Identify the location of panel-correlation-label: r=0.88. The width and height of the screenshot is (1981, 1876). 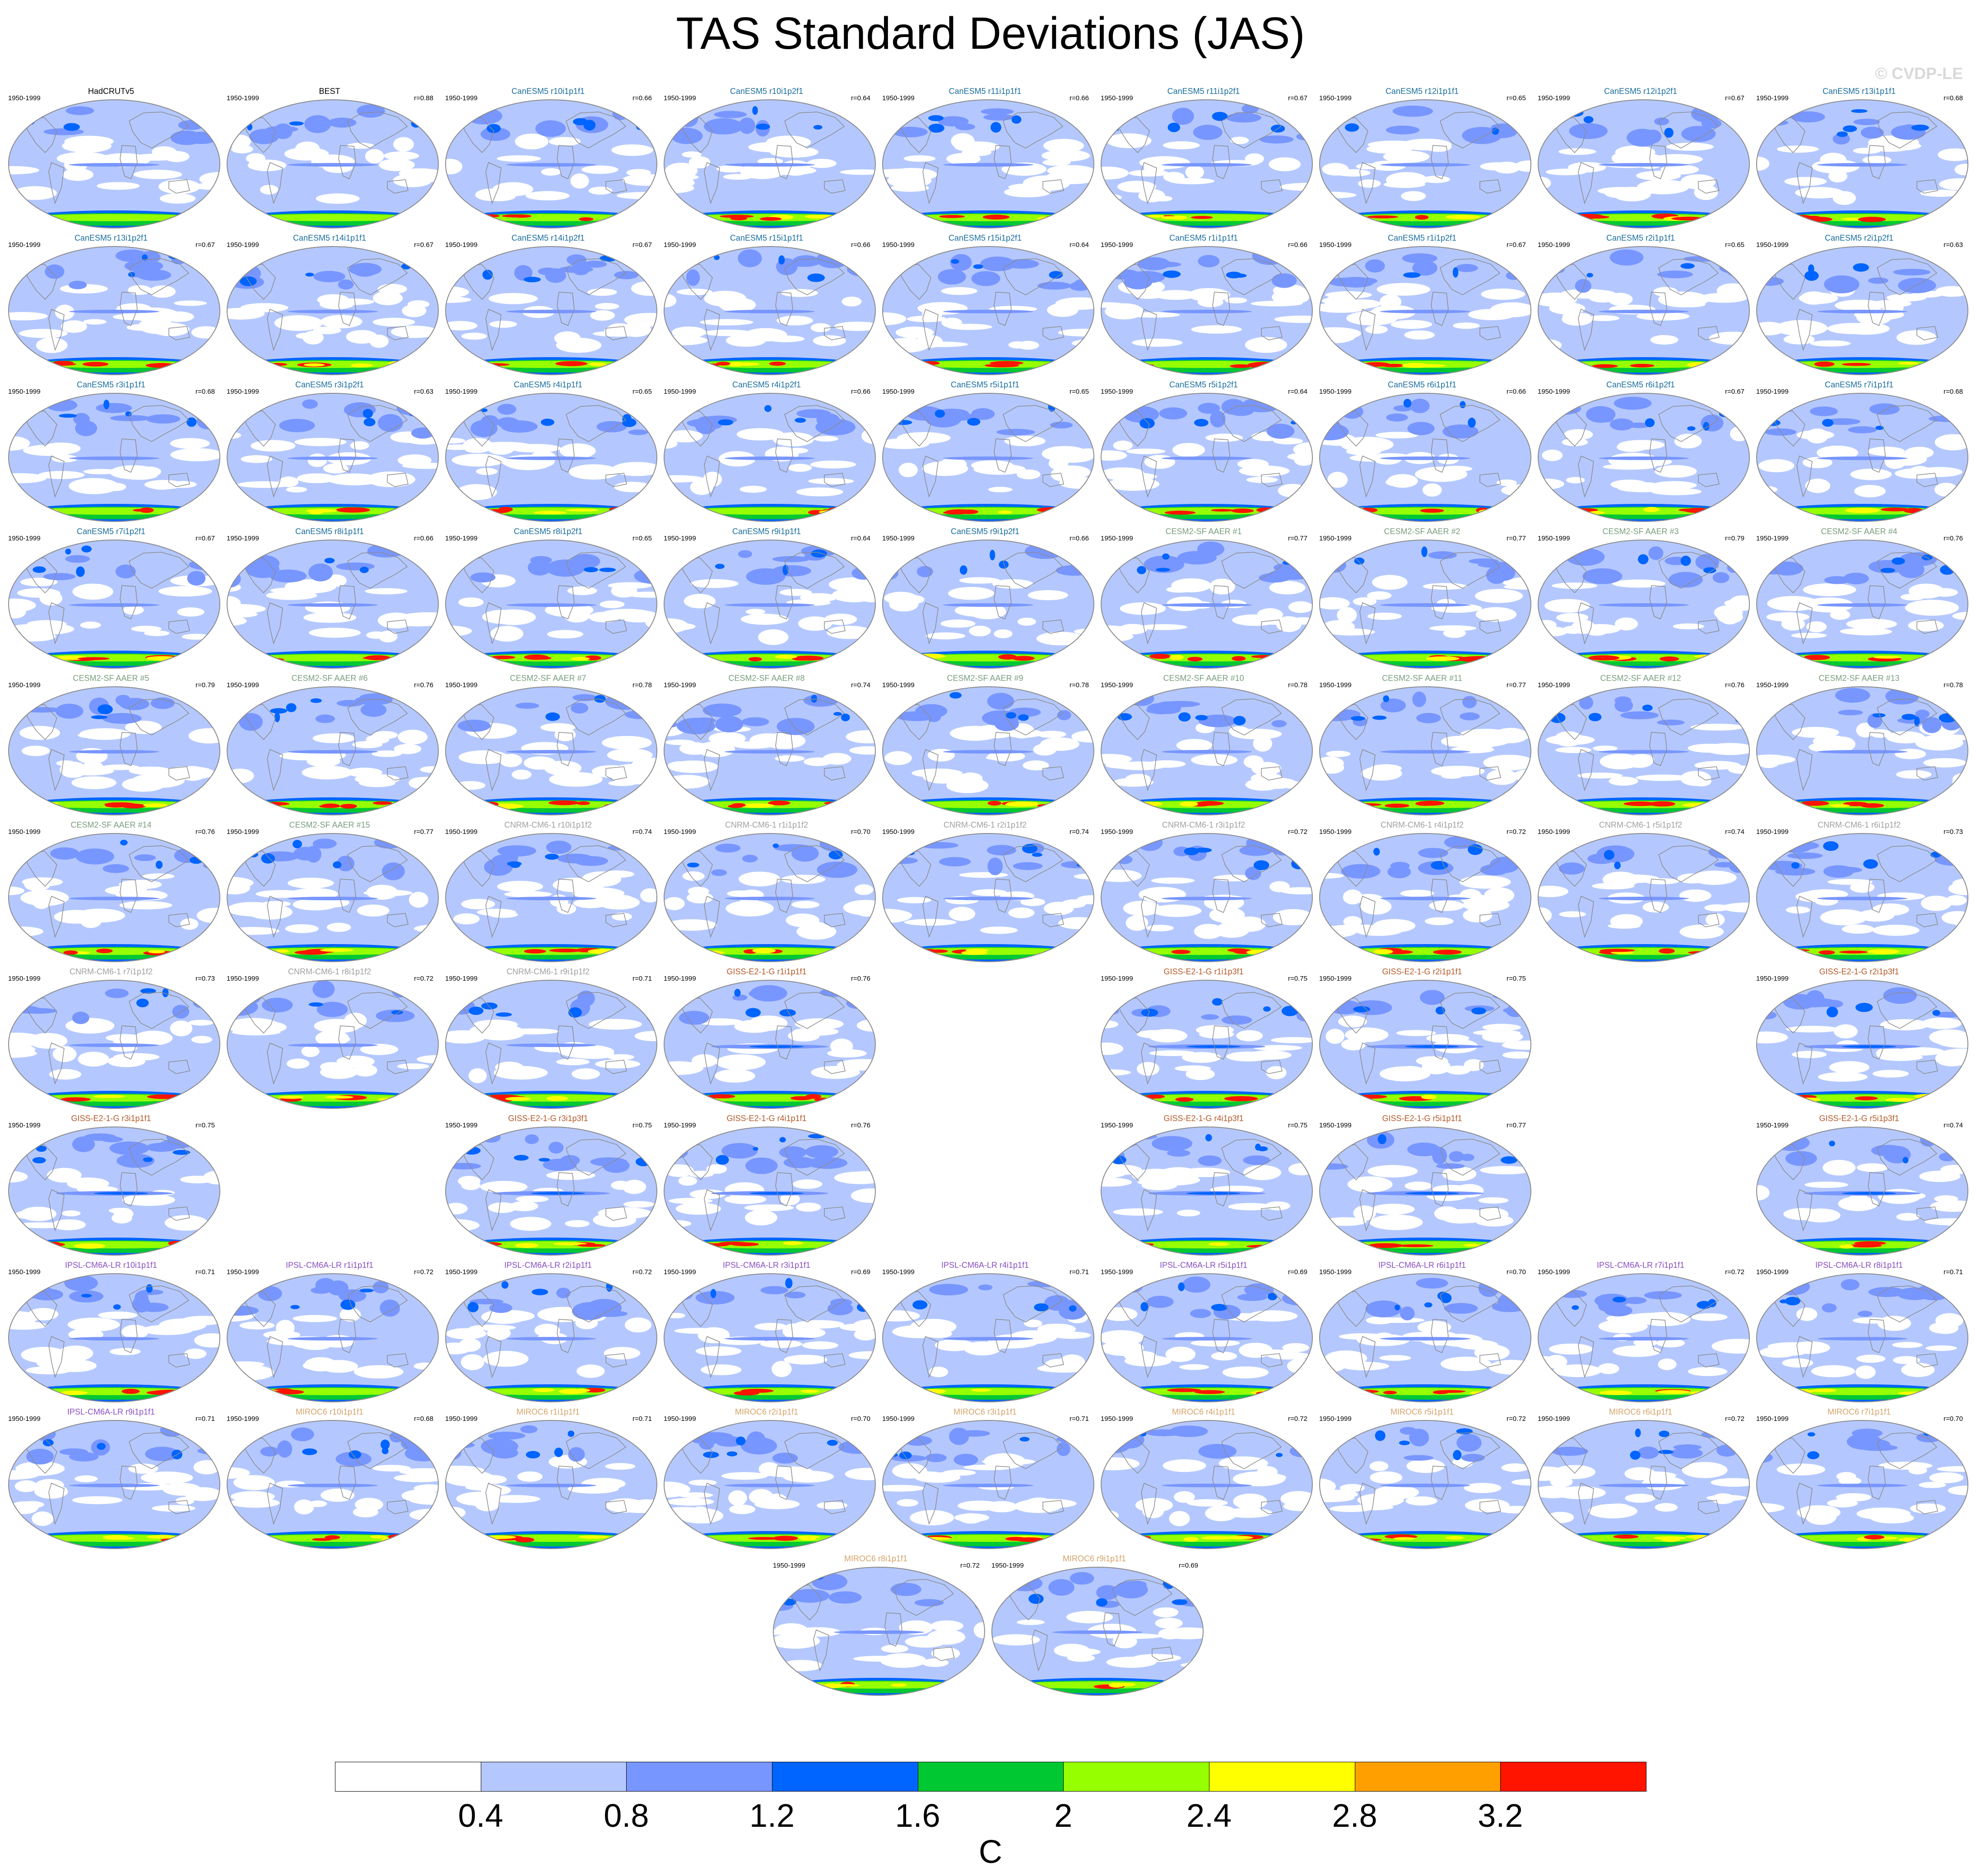
(423, 98).